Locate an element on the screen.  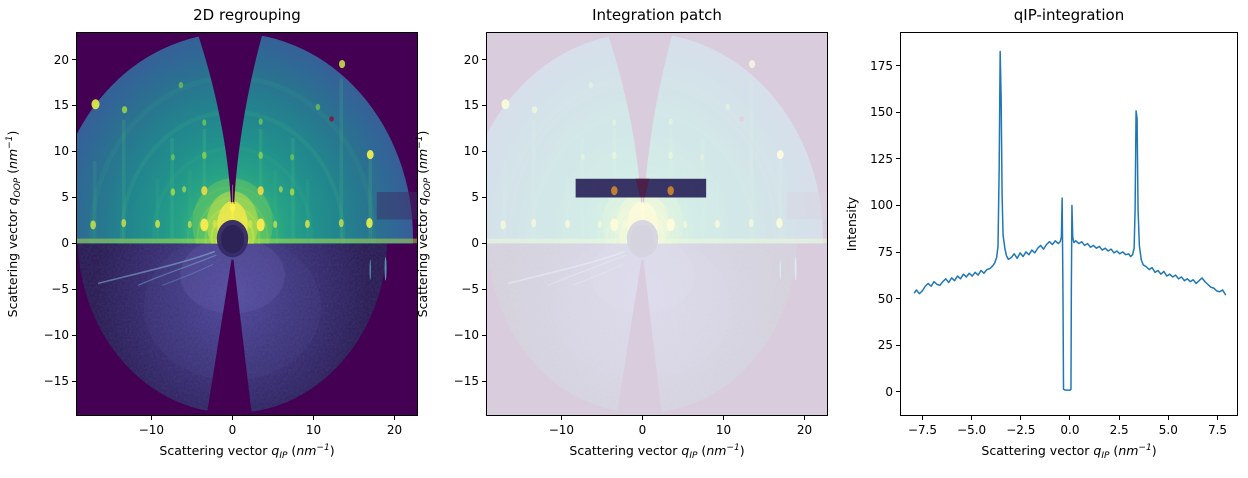
x-tick-label: −2.5 is located at coordinates (1021, 430).